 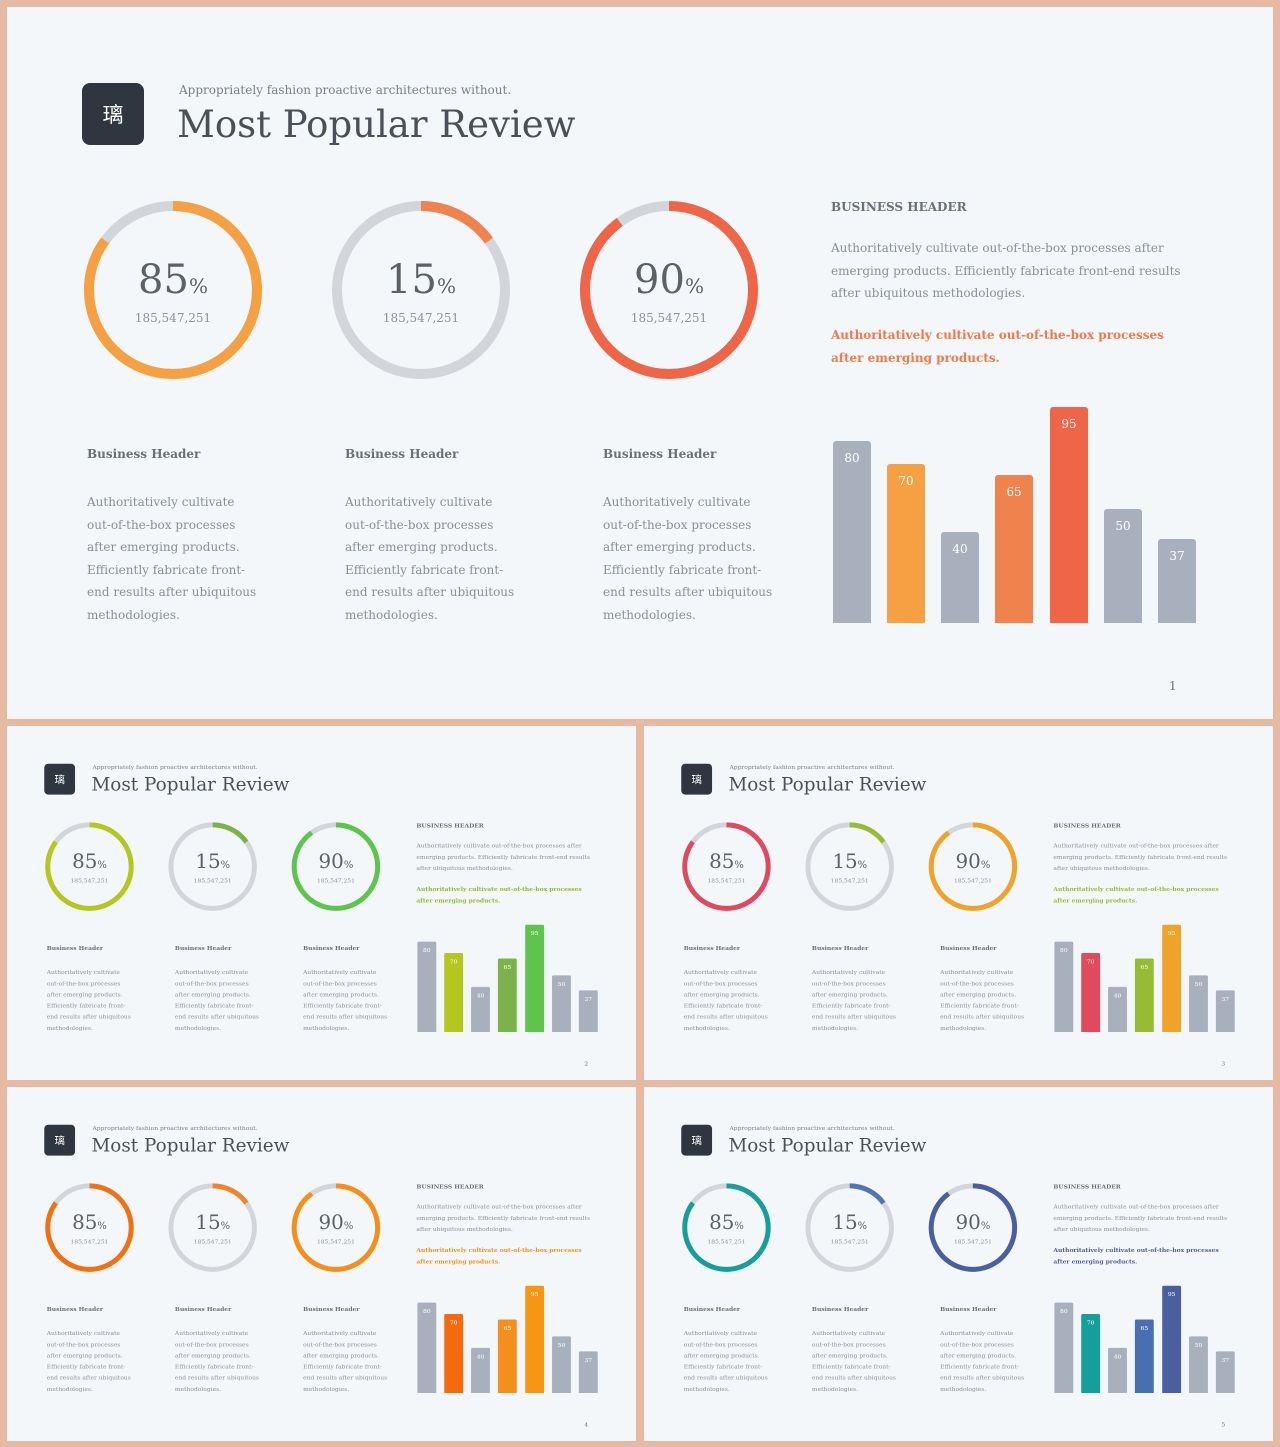 What do you see at coordinates (1223, 1063) in the screenshot?
I see `page-number: 3` at bounding box center [1223, 1063].